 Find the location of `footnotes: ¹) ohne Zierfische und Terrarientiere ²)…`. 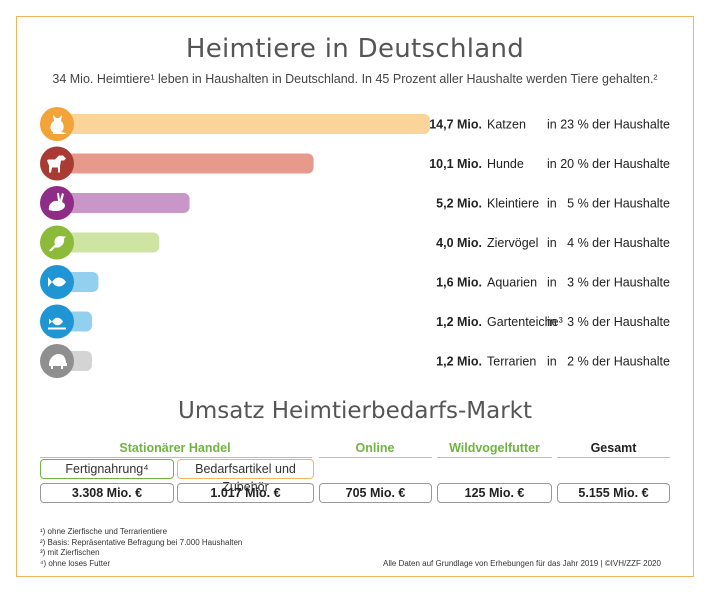

footnotes: ¹) ohne Zierfische und Terrarientiere ²)… is located at coordinates (141, 548).